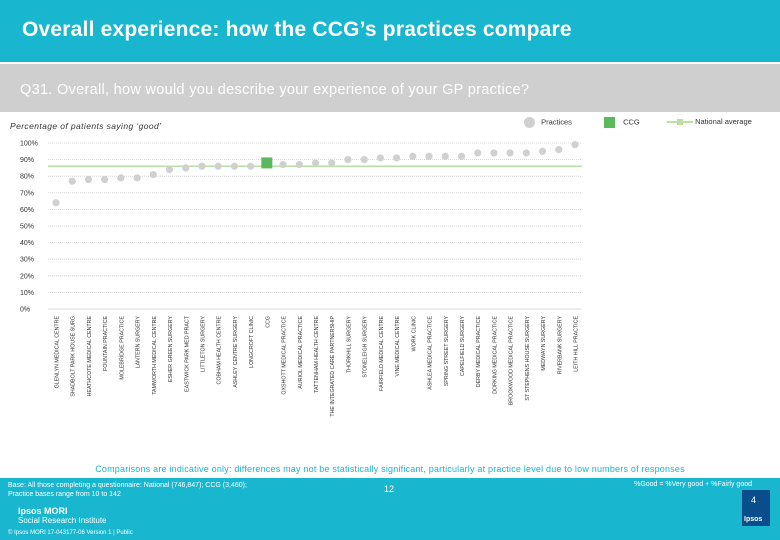 The width and height of the screenshot is (780, 540). What do you see at coordinates (512, 361) in the screenshot?
I see `category-label: BROOKWOOD MEDICAL PRACTICE` at bounding box center [512, 361].